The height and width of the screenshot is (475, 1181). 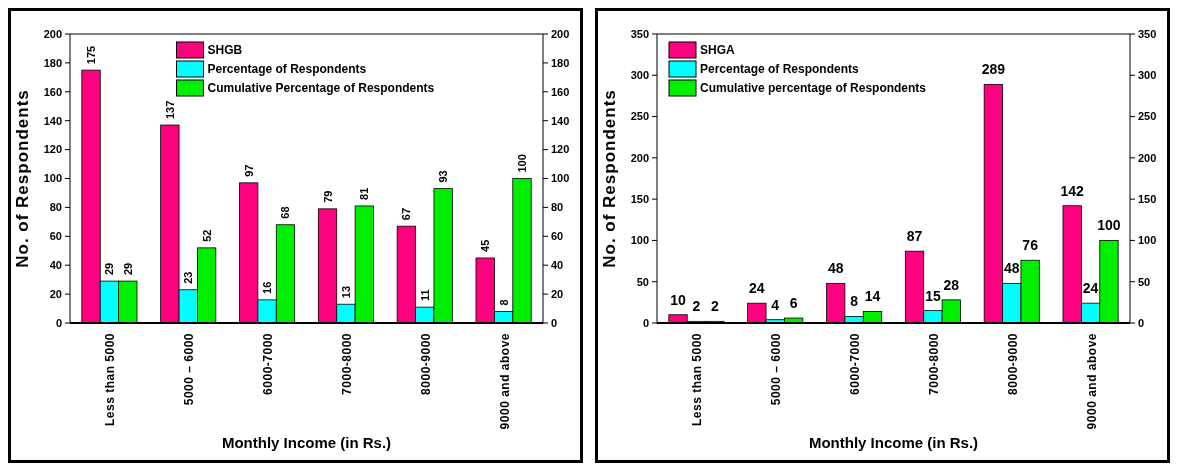 What do you see at coordinates (872, 296) in the screenshot?
I see `data-label: 14` at bounding box center [872, 296].